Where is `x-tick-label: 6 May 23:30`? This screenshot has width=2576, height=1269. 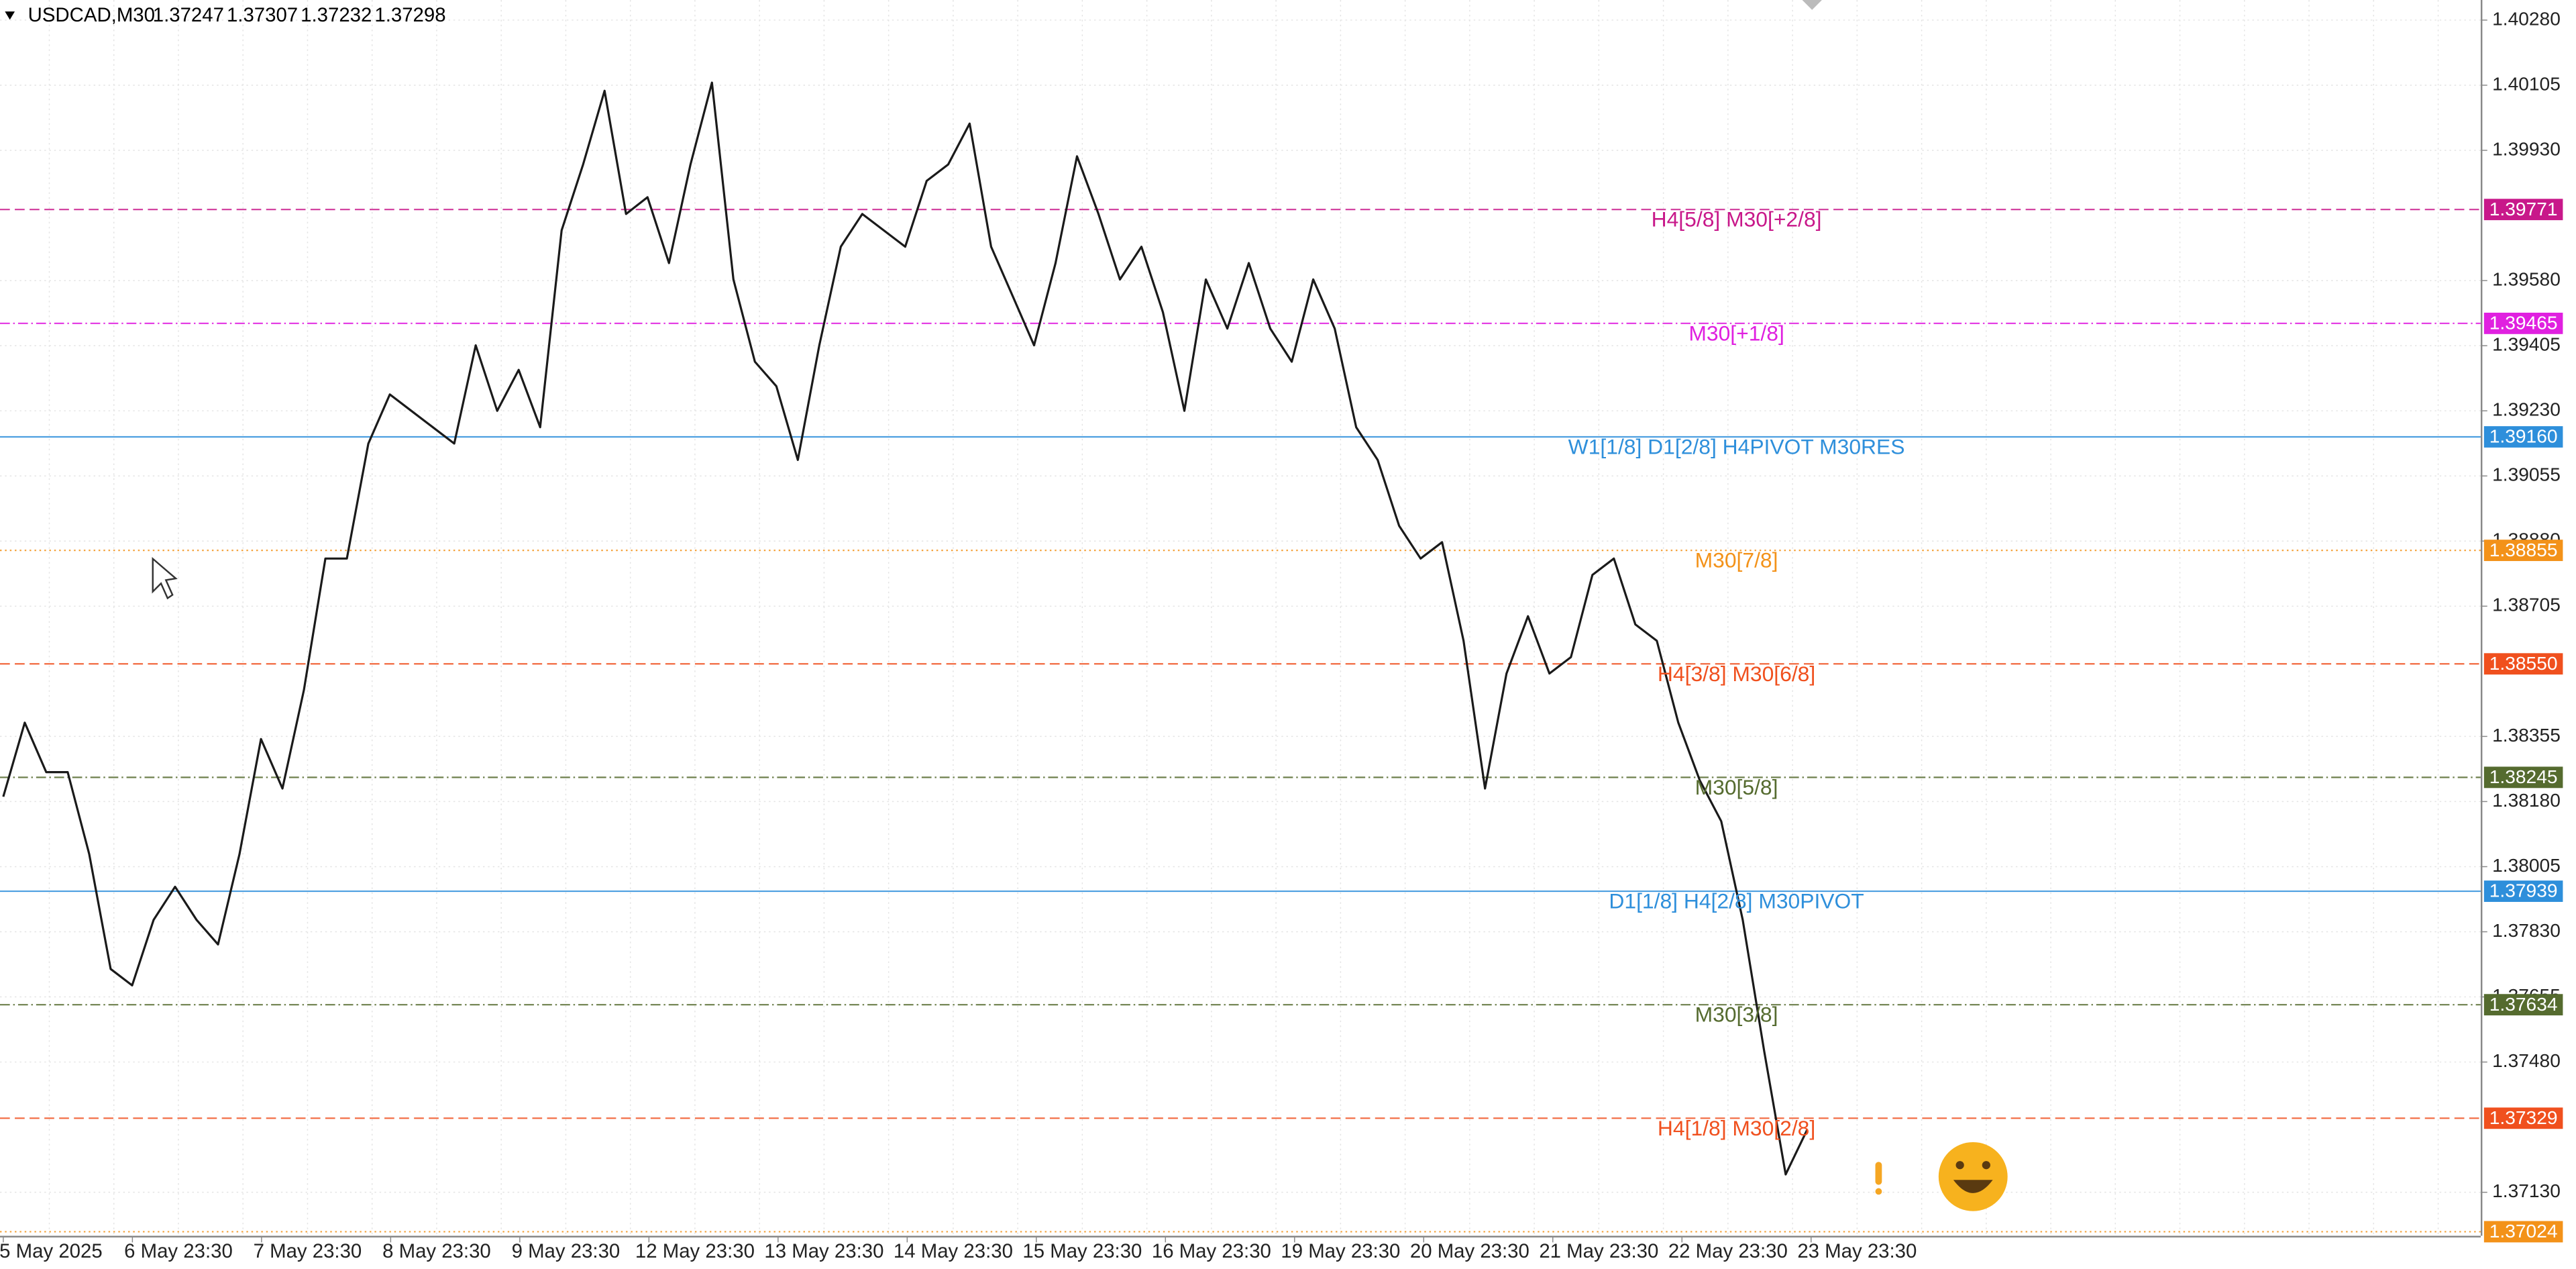 x-tick-label: 6 May 23:30 is located at coordinates (178, 1251).